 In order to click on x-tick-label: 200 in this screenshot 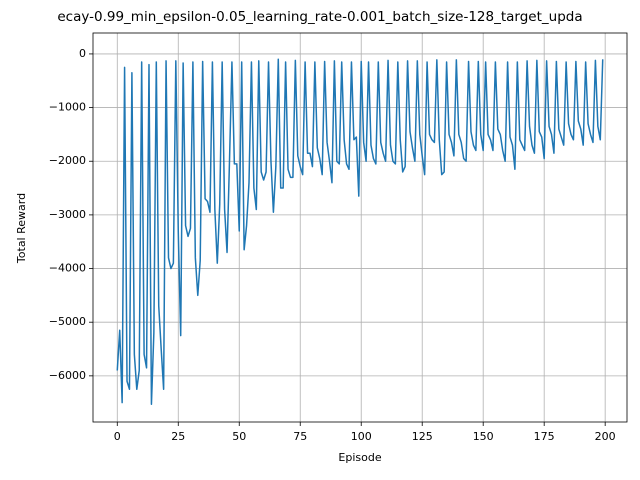, I will do `click(605, 436)`.